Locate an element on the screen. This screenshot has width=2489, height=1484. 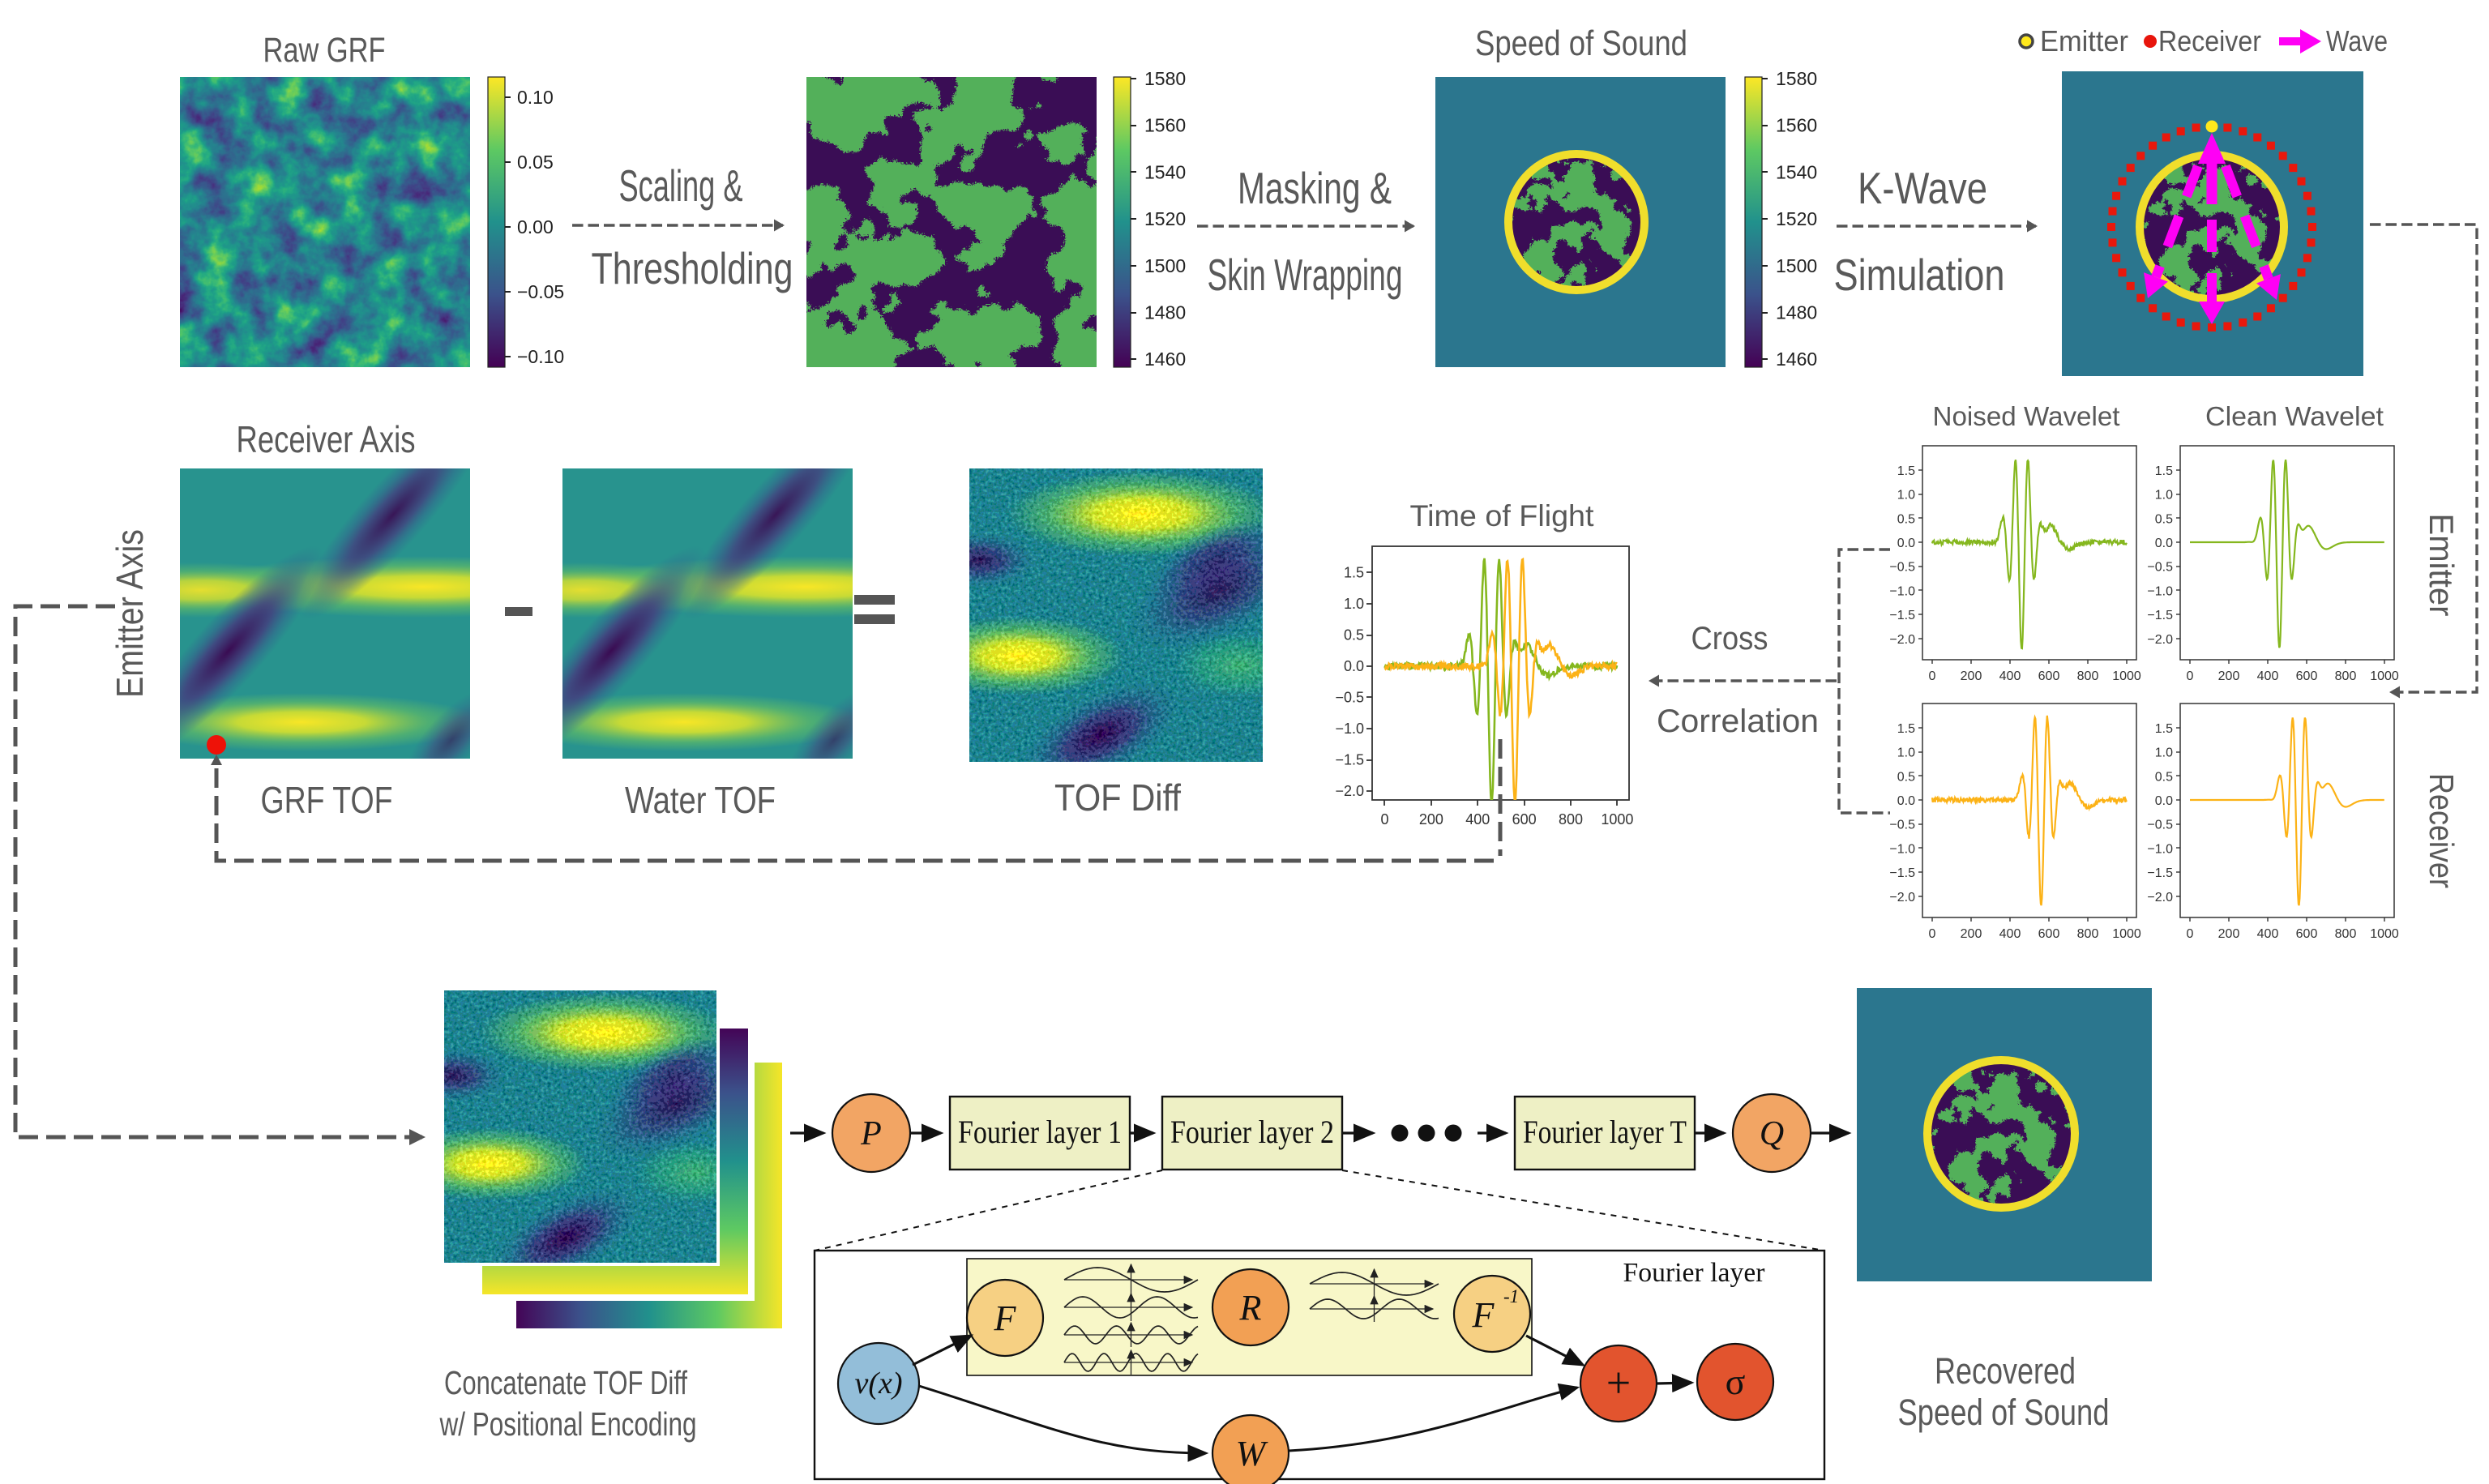
svg-text: Thresholding is located at coordinates (692, 268).